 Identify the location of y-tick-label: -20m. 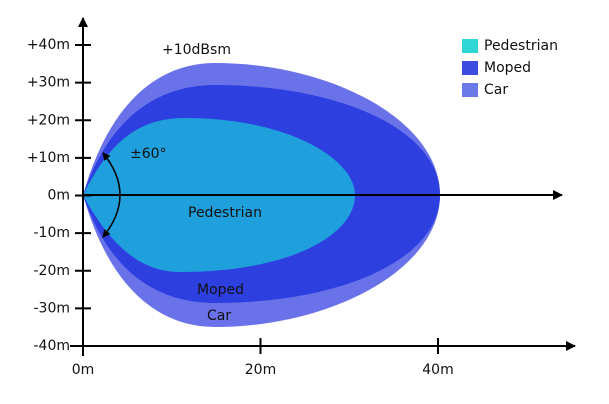
(51, 271).